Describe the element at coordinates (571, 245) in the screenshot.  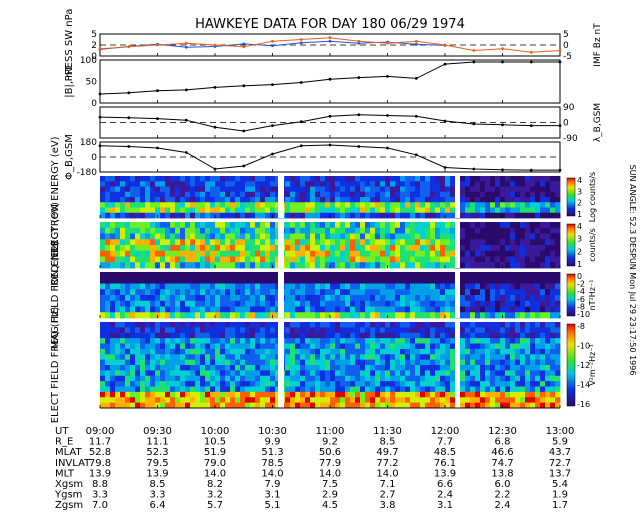
I see `colorbar` at that location.